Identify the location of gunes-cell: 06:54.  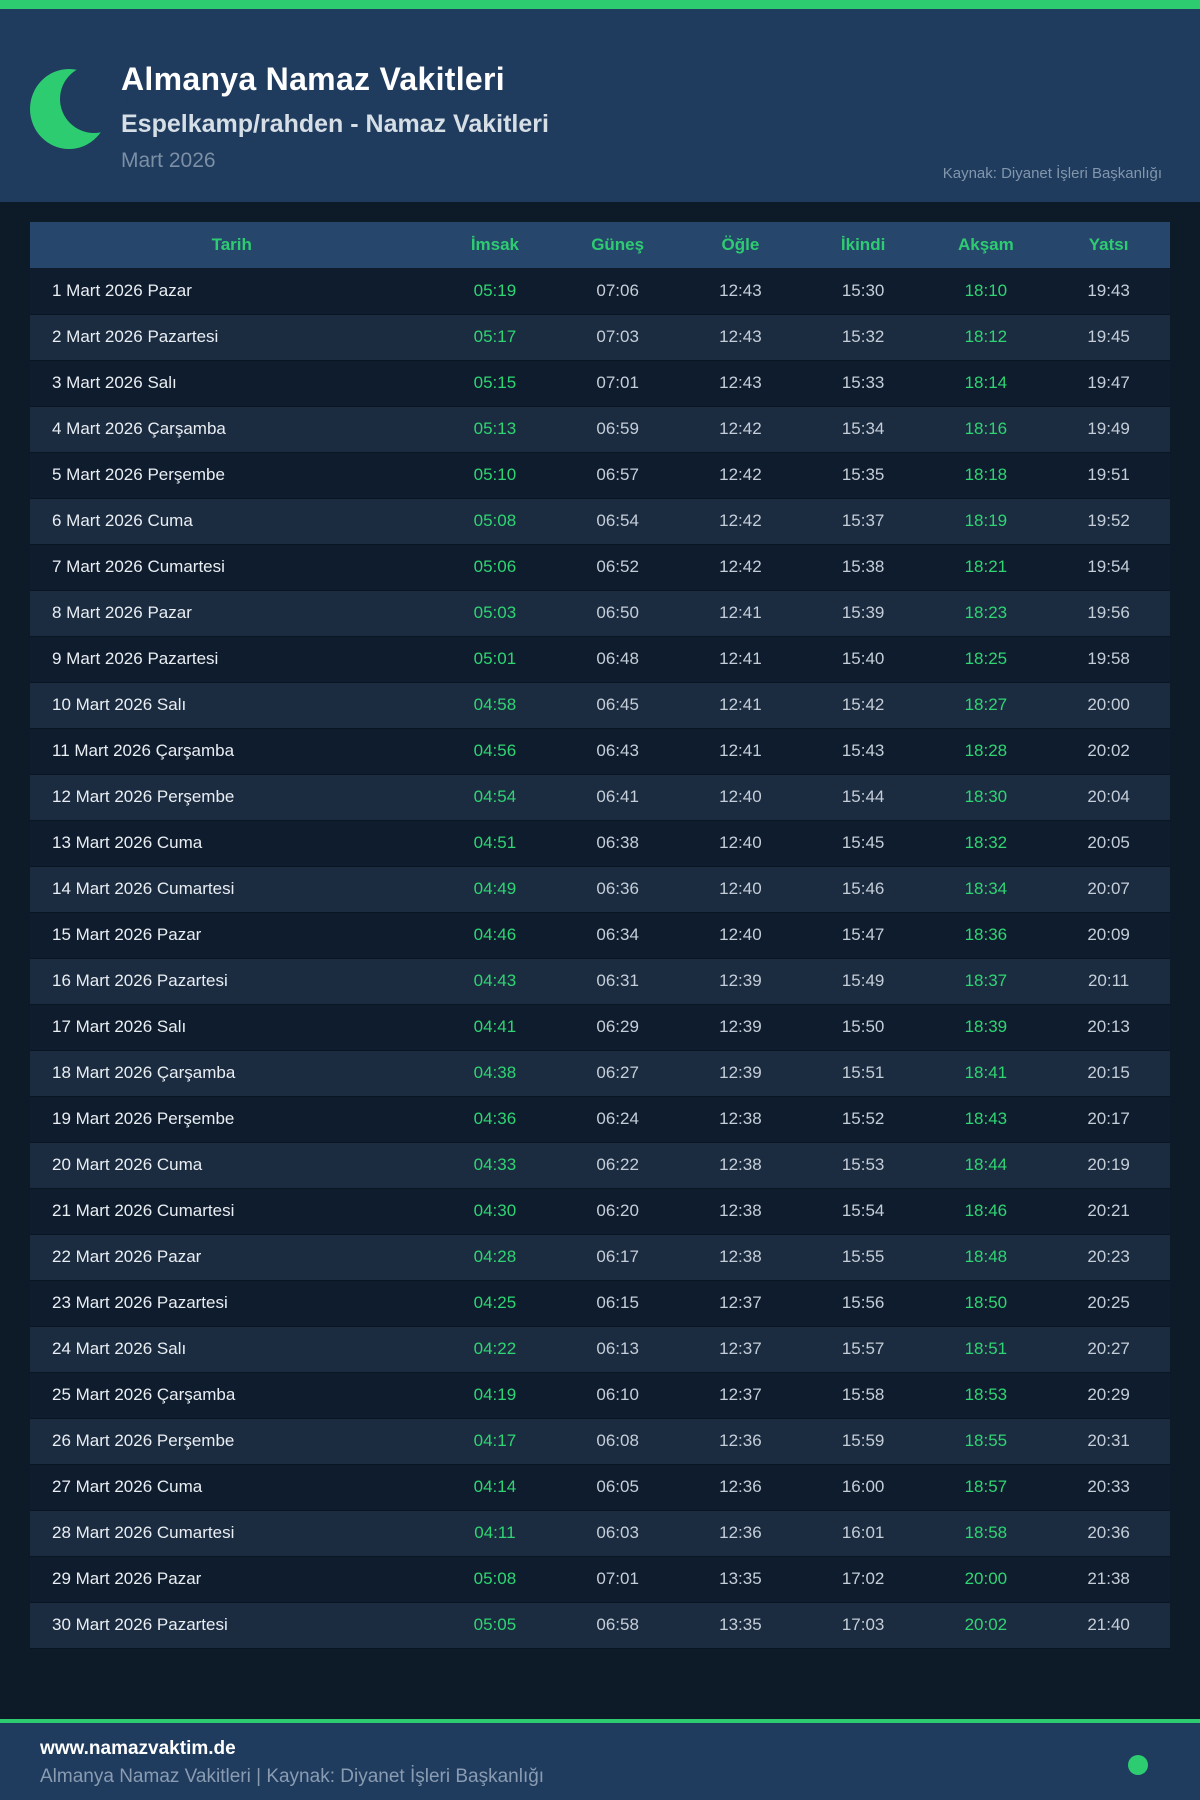
(618, 521).